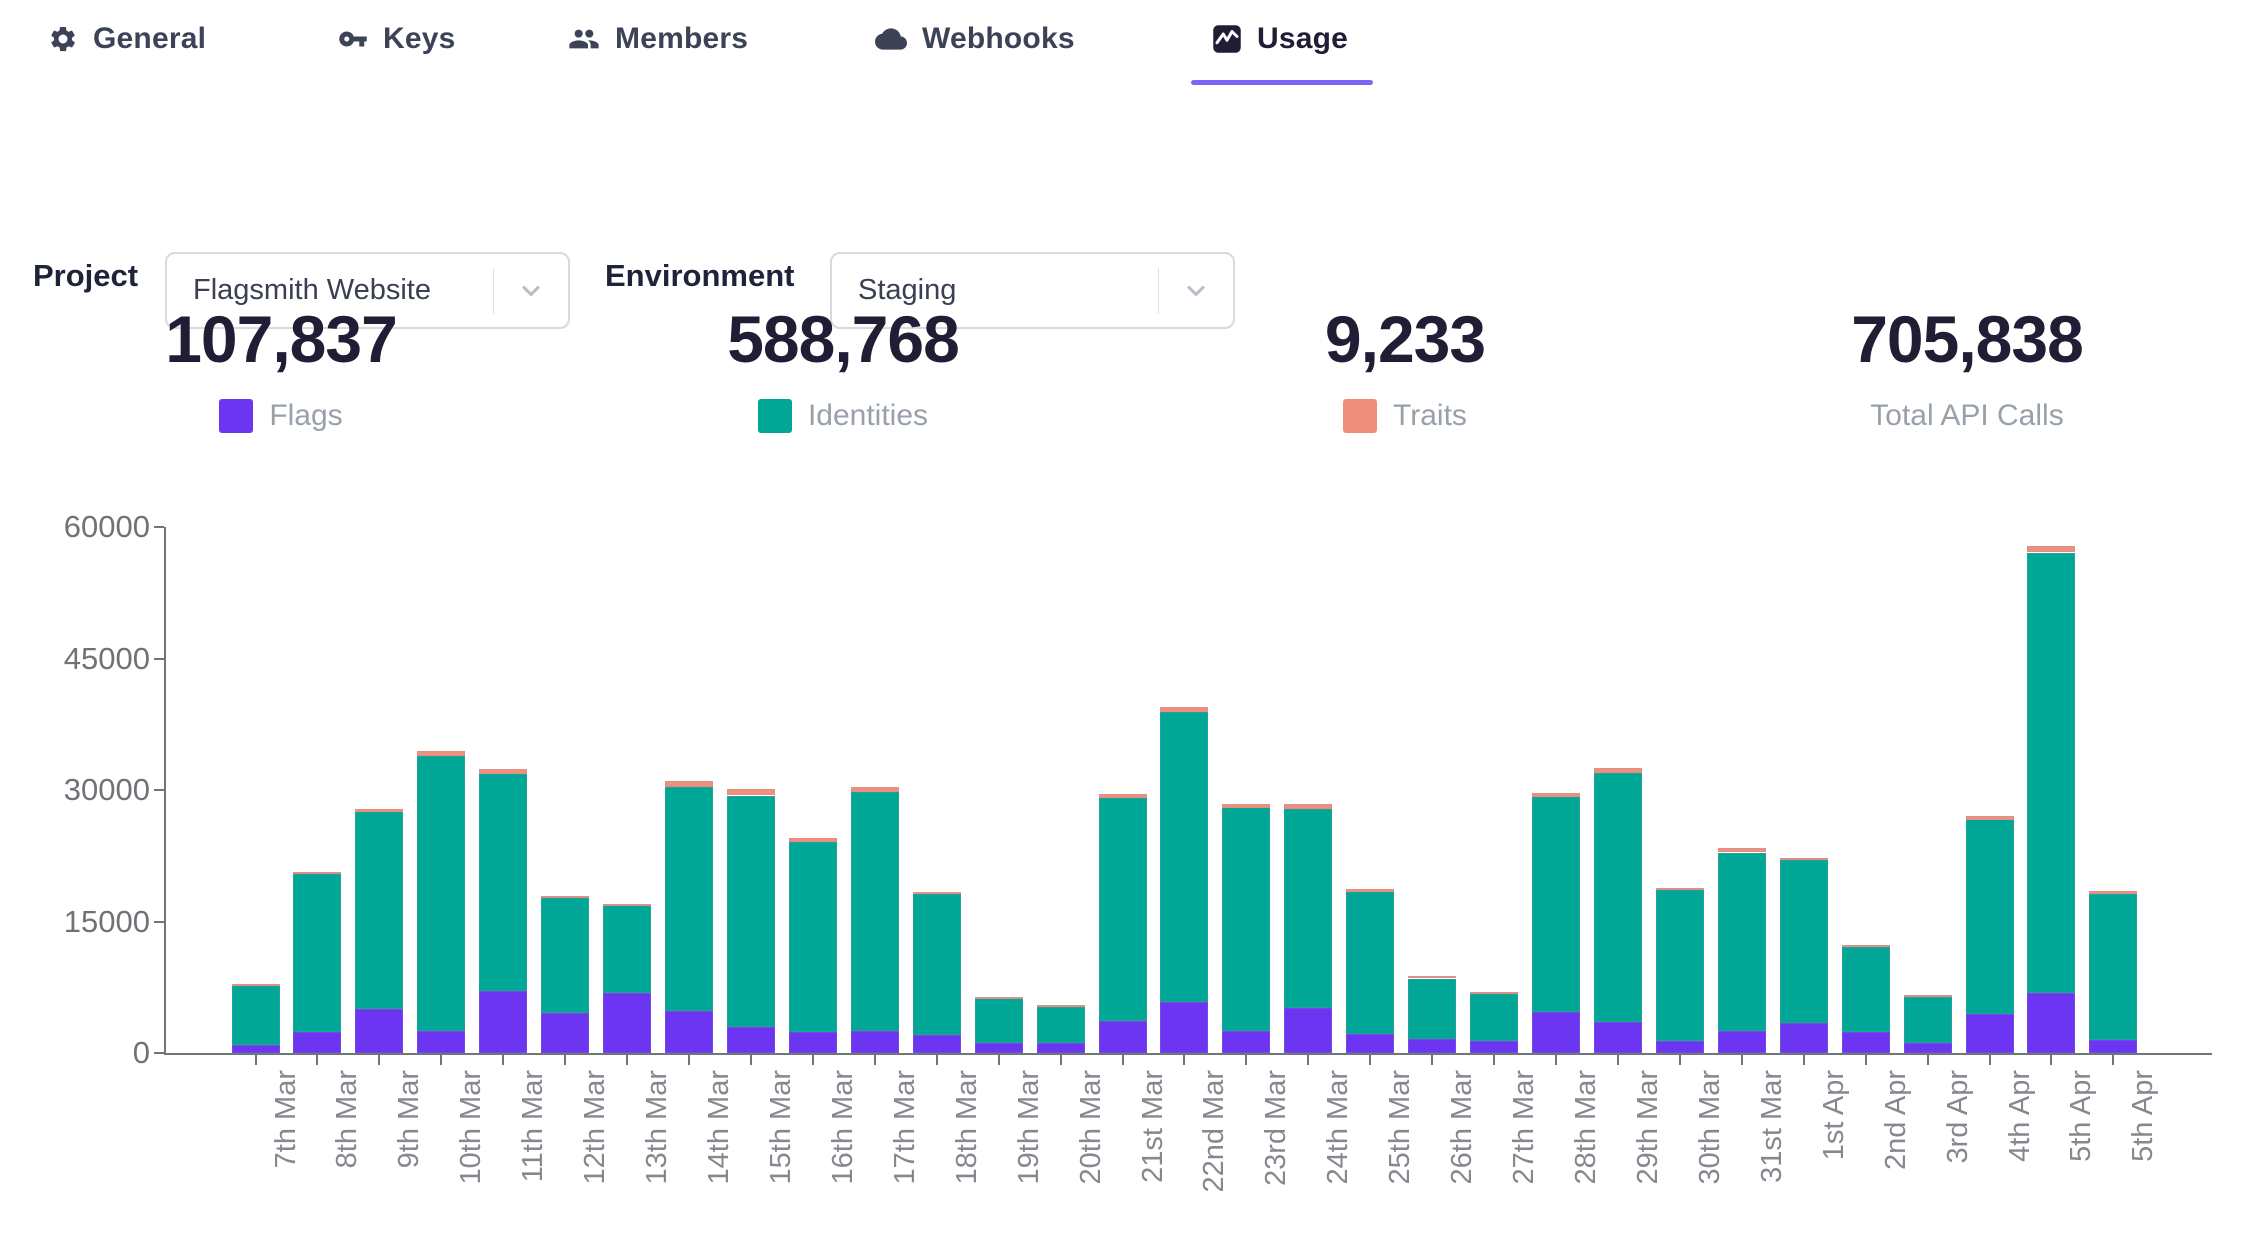 Image resolution: width=2248 pixels, height=1252 pixels. I want to click on environment-select: Staging, so click(1032, 290).